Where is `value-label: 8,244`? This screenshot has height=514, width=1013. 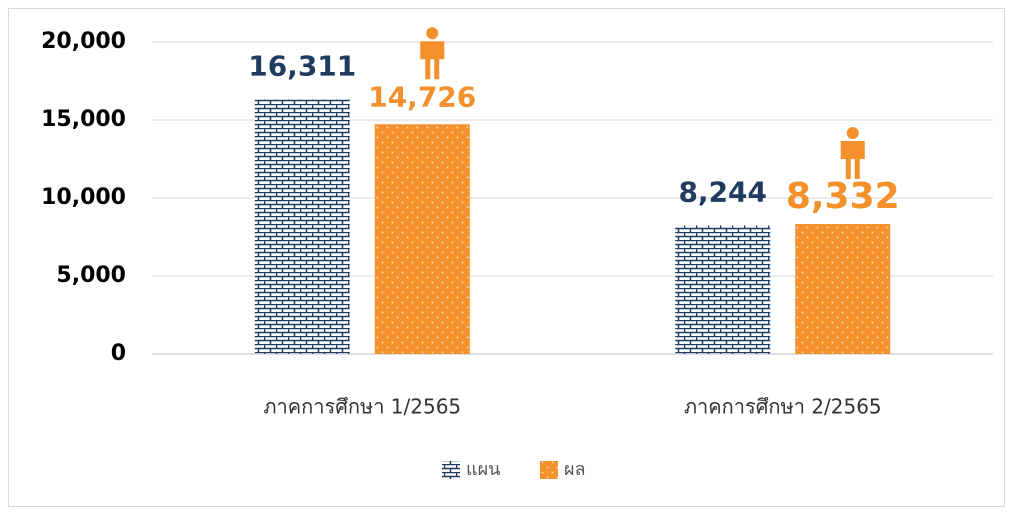 value-label: 8,244 is located at coordinates (722, 191).